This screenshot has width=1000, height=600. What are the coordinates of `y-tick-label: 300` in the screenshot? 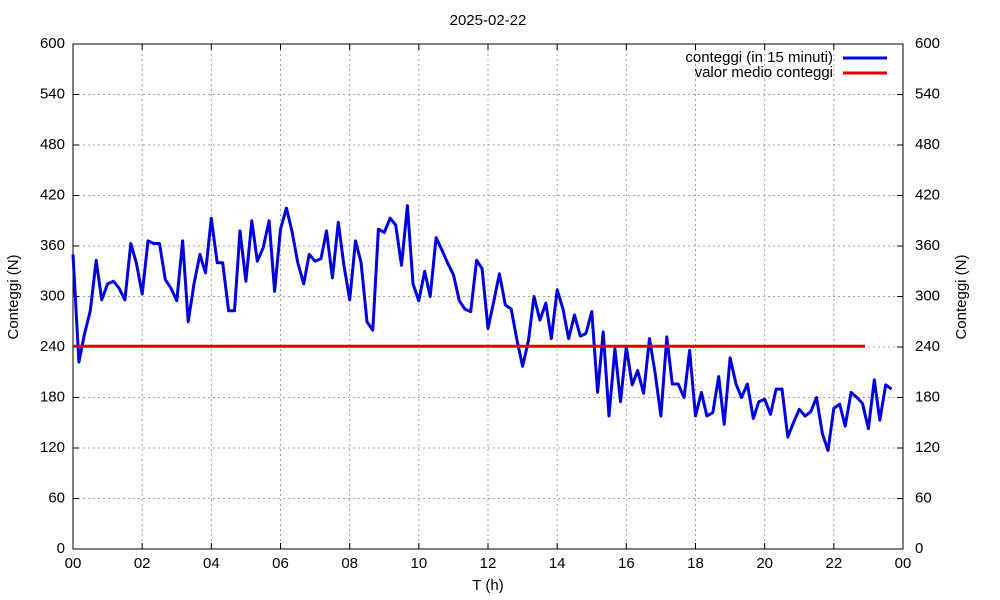 It's located at (52, 295).